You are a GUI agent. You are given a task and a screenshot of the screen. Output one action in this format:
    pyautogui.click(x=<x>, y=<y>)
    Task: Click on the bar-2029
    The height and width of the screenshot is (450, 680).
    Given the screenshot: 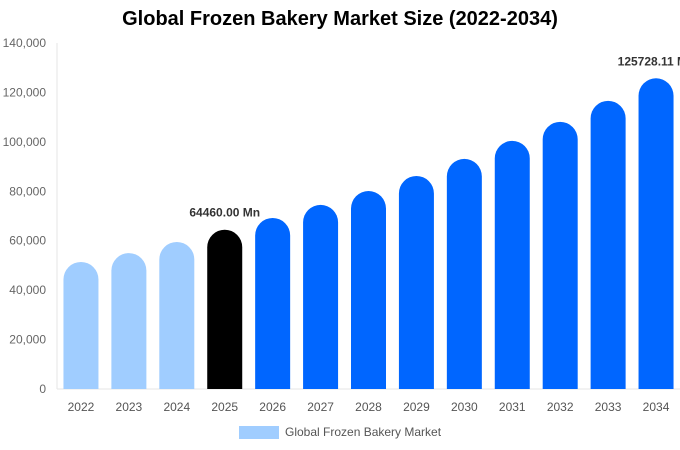 What is the action you would take?
    pyautogui.click(x=416, y=282)
    